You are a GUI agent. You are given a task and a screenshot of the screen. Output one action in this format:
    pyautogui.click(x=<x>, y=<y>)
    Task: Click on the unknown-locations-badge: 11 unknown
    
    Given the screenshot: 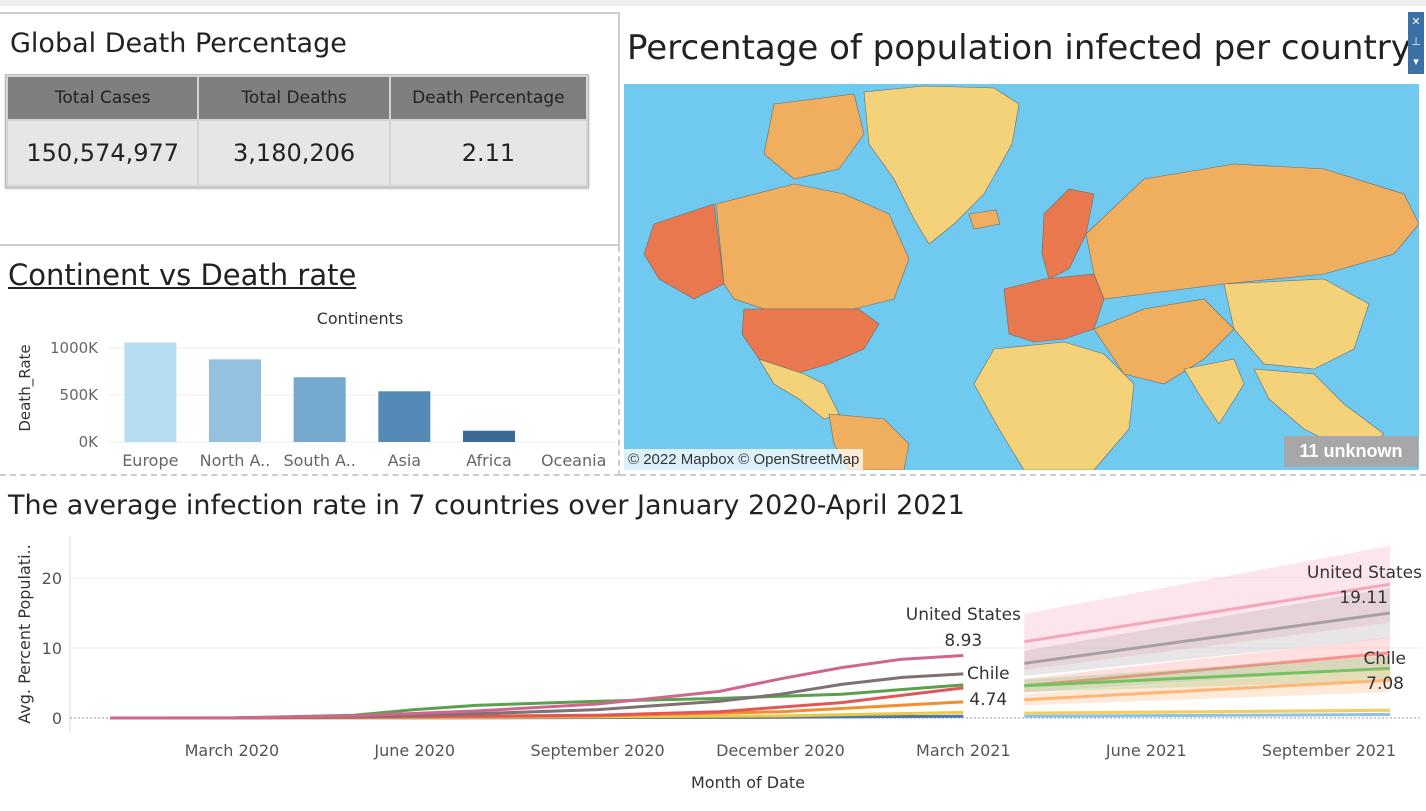 What is the action you would take?
    pyautogui.click(x=1351, y=451)
    